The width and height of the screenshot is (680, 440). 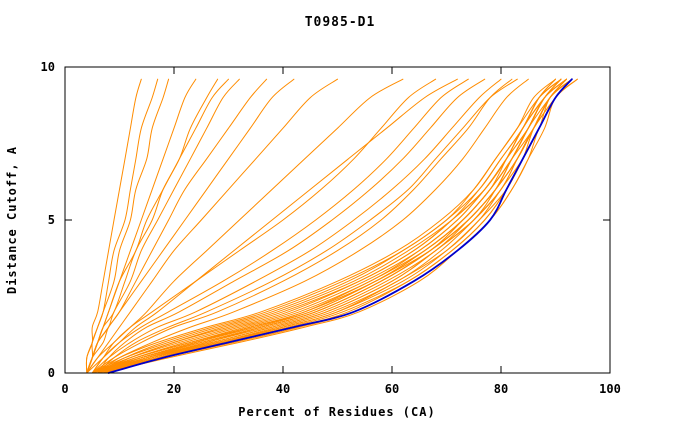 What do you see at coordinates (51, 220) in the screenshot?
I see `y-tick-label: 5` at bounding box center [51, 220].